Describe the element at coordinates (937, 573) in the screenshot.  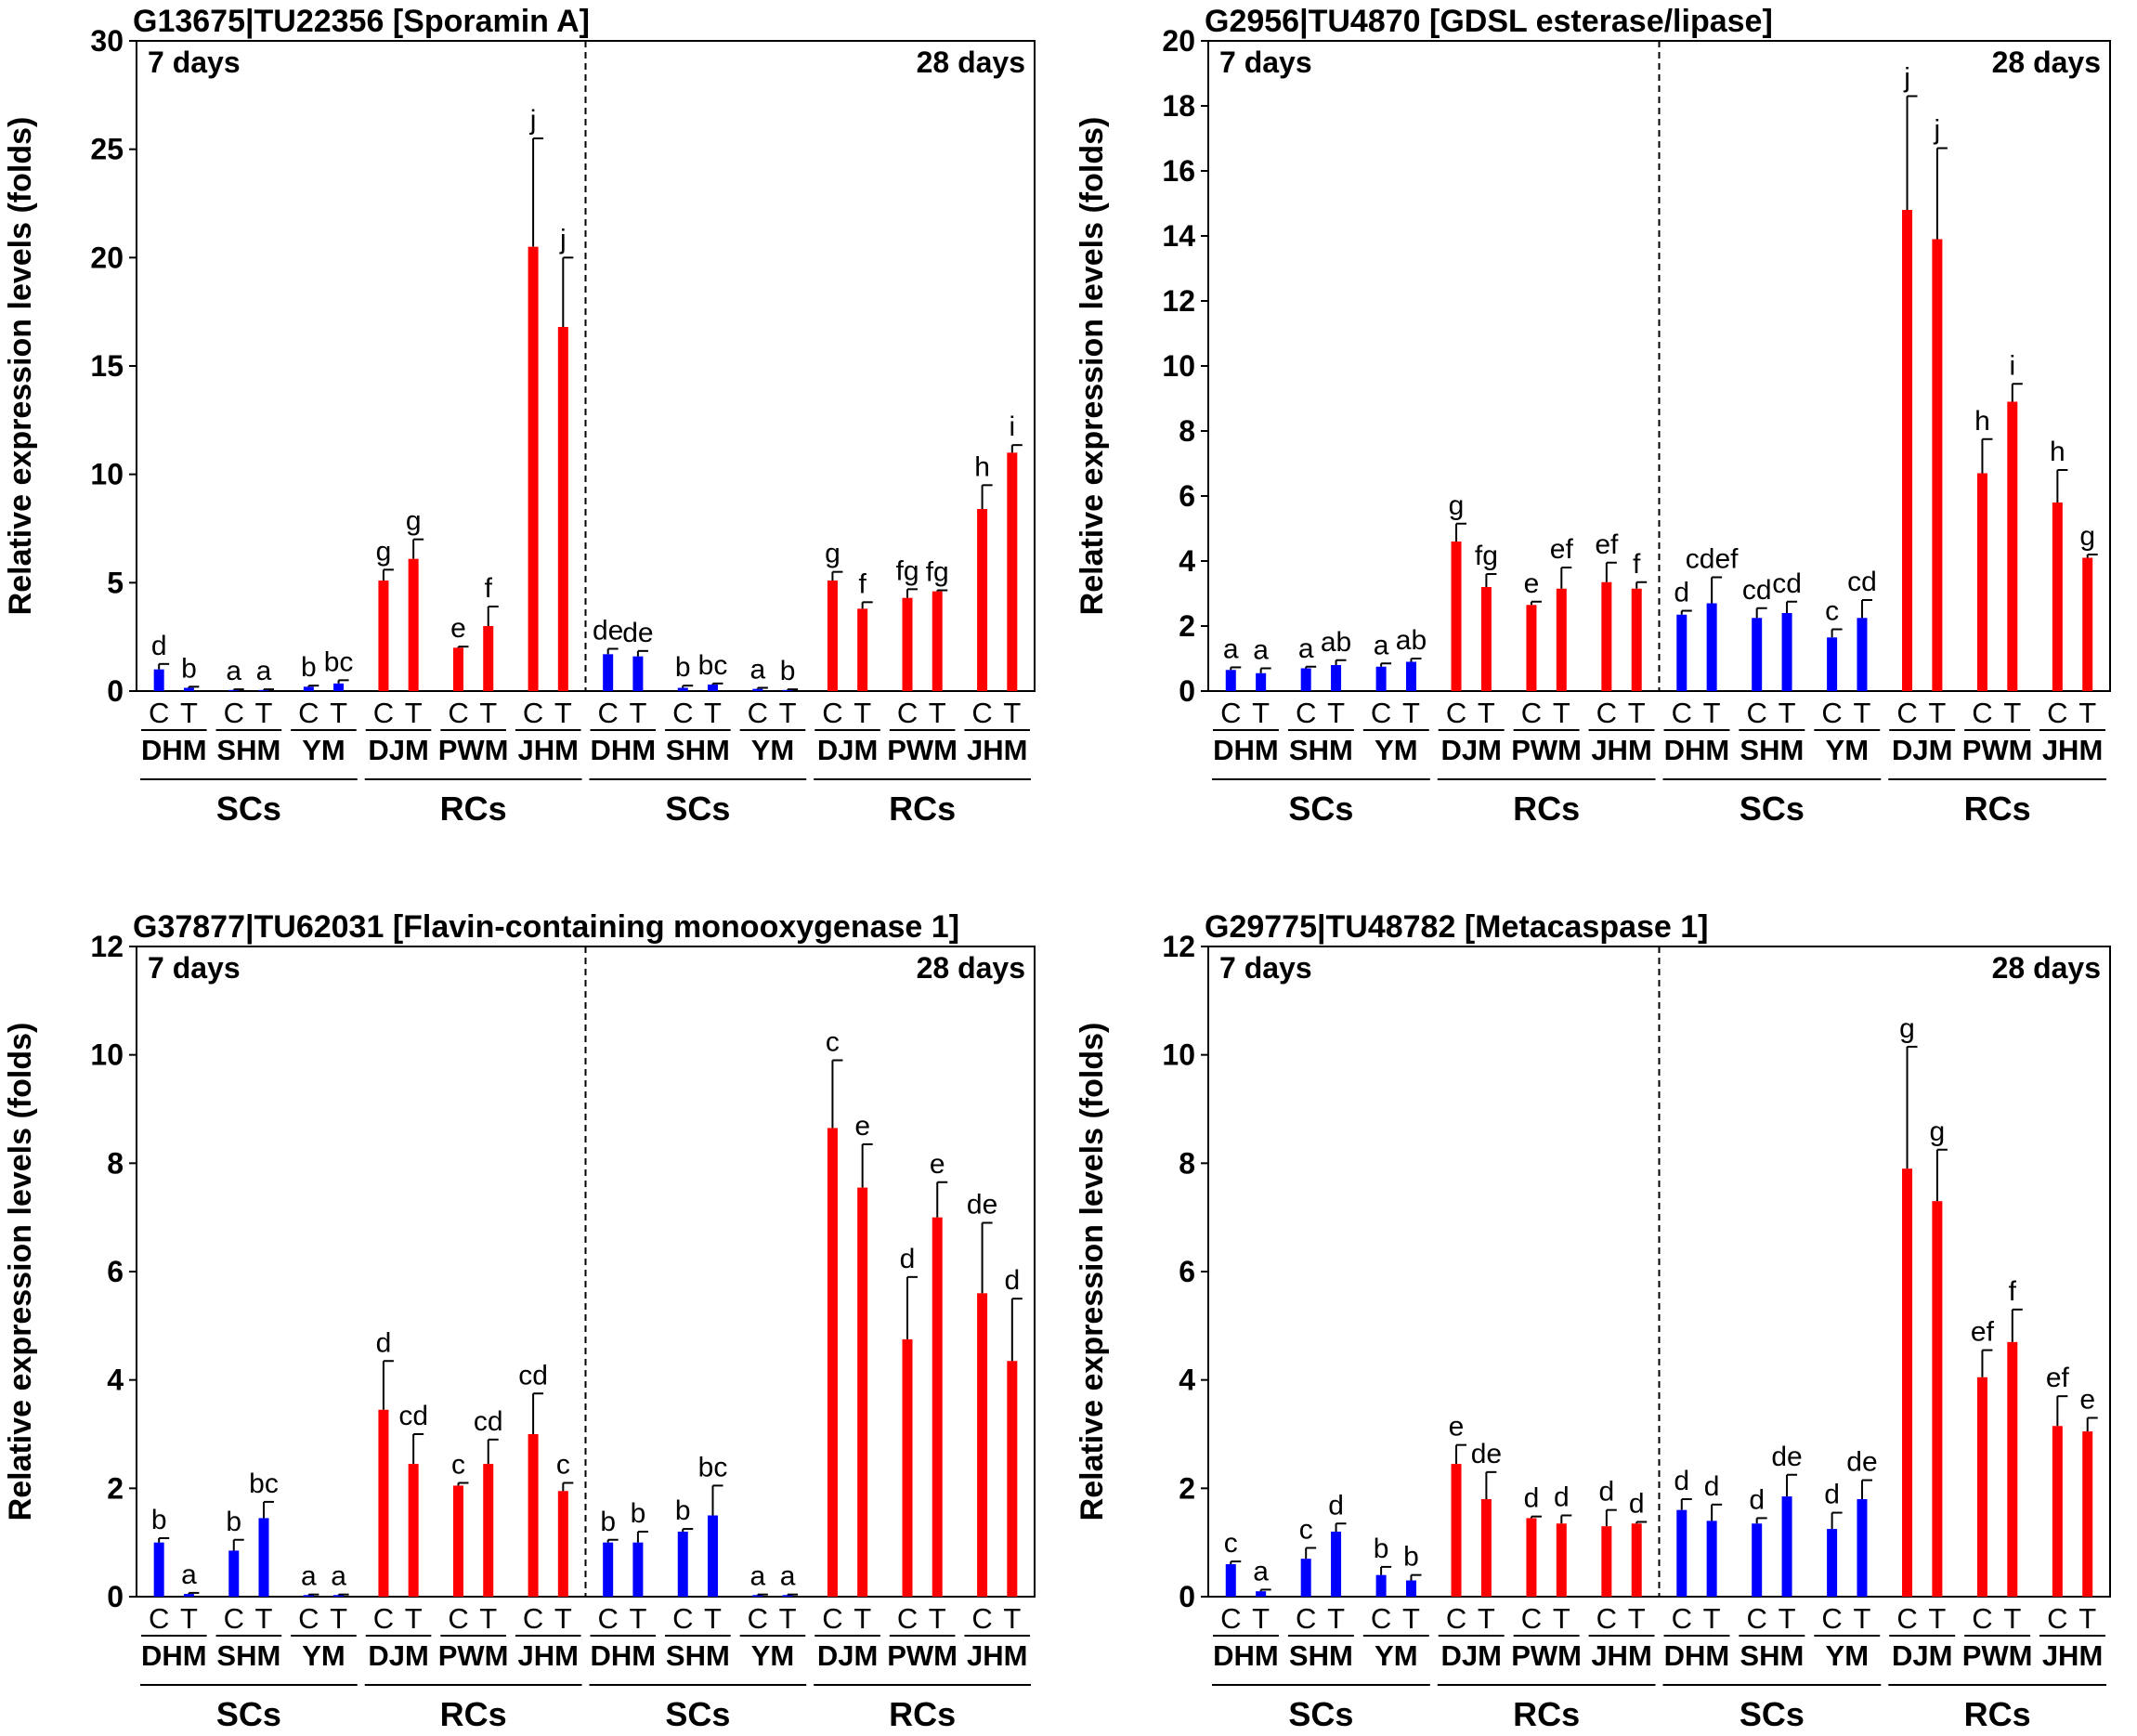
I see `significance-letter: fg` at that location.